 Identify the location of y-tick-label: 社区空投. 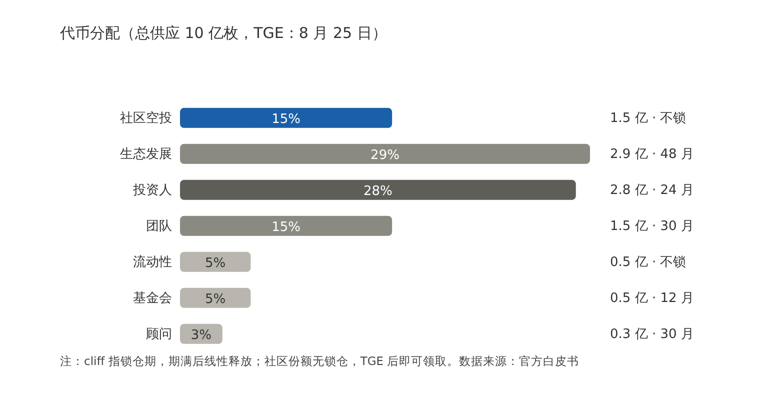
(146, 118).